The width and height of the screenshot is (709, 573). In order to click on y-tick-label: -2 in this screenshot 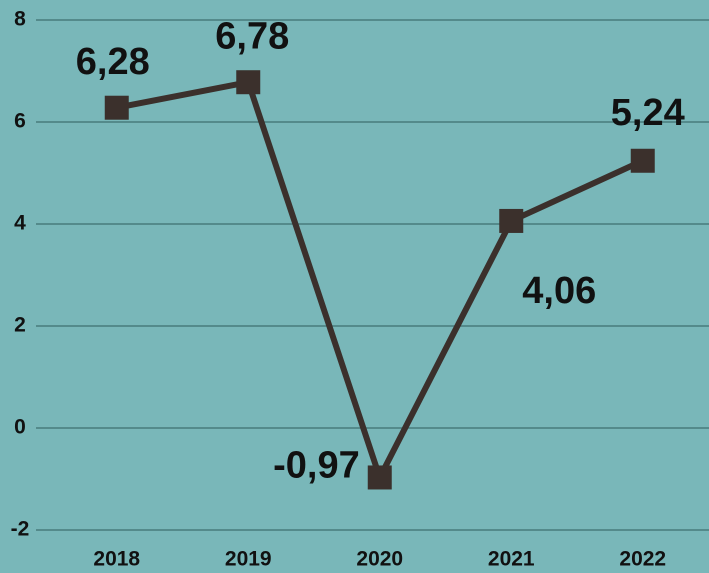, I will do `click(20, 529)`.